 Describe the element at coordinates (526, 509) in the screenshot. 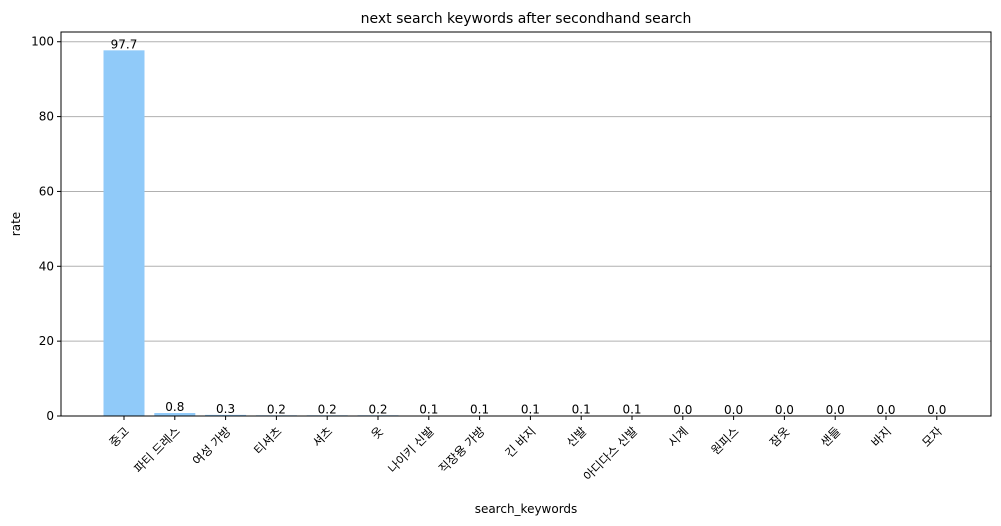

I see `x-axis-label: search_keywords` at that location.